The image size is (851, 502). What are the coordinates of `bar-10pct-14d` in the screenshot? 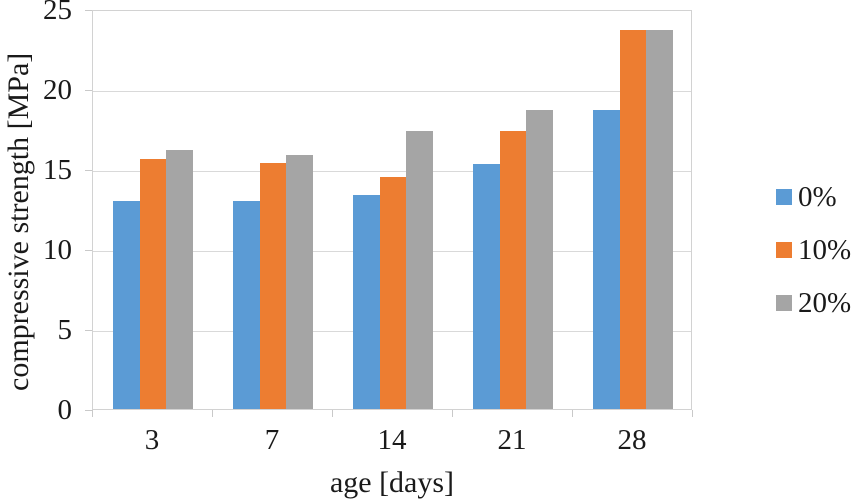 It's located at (393, 293).